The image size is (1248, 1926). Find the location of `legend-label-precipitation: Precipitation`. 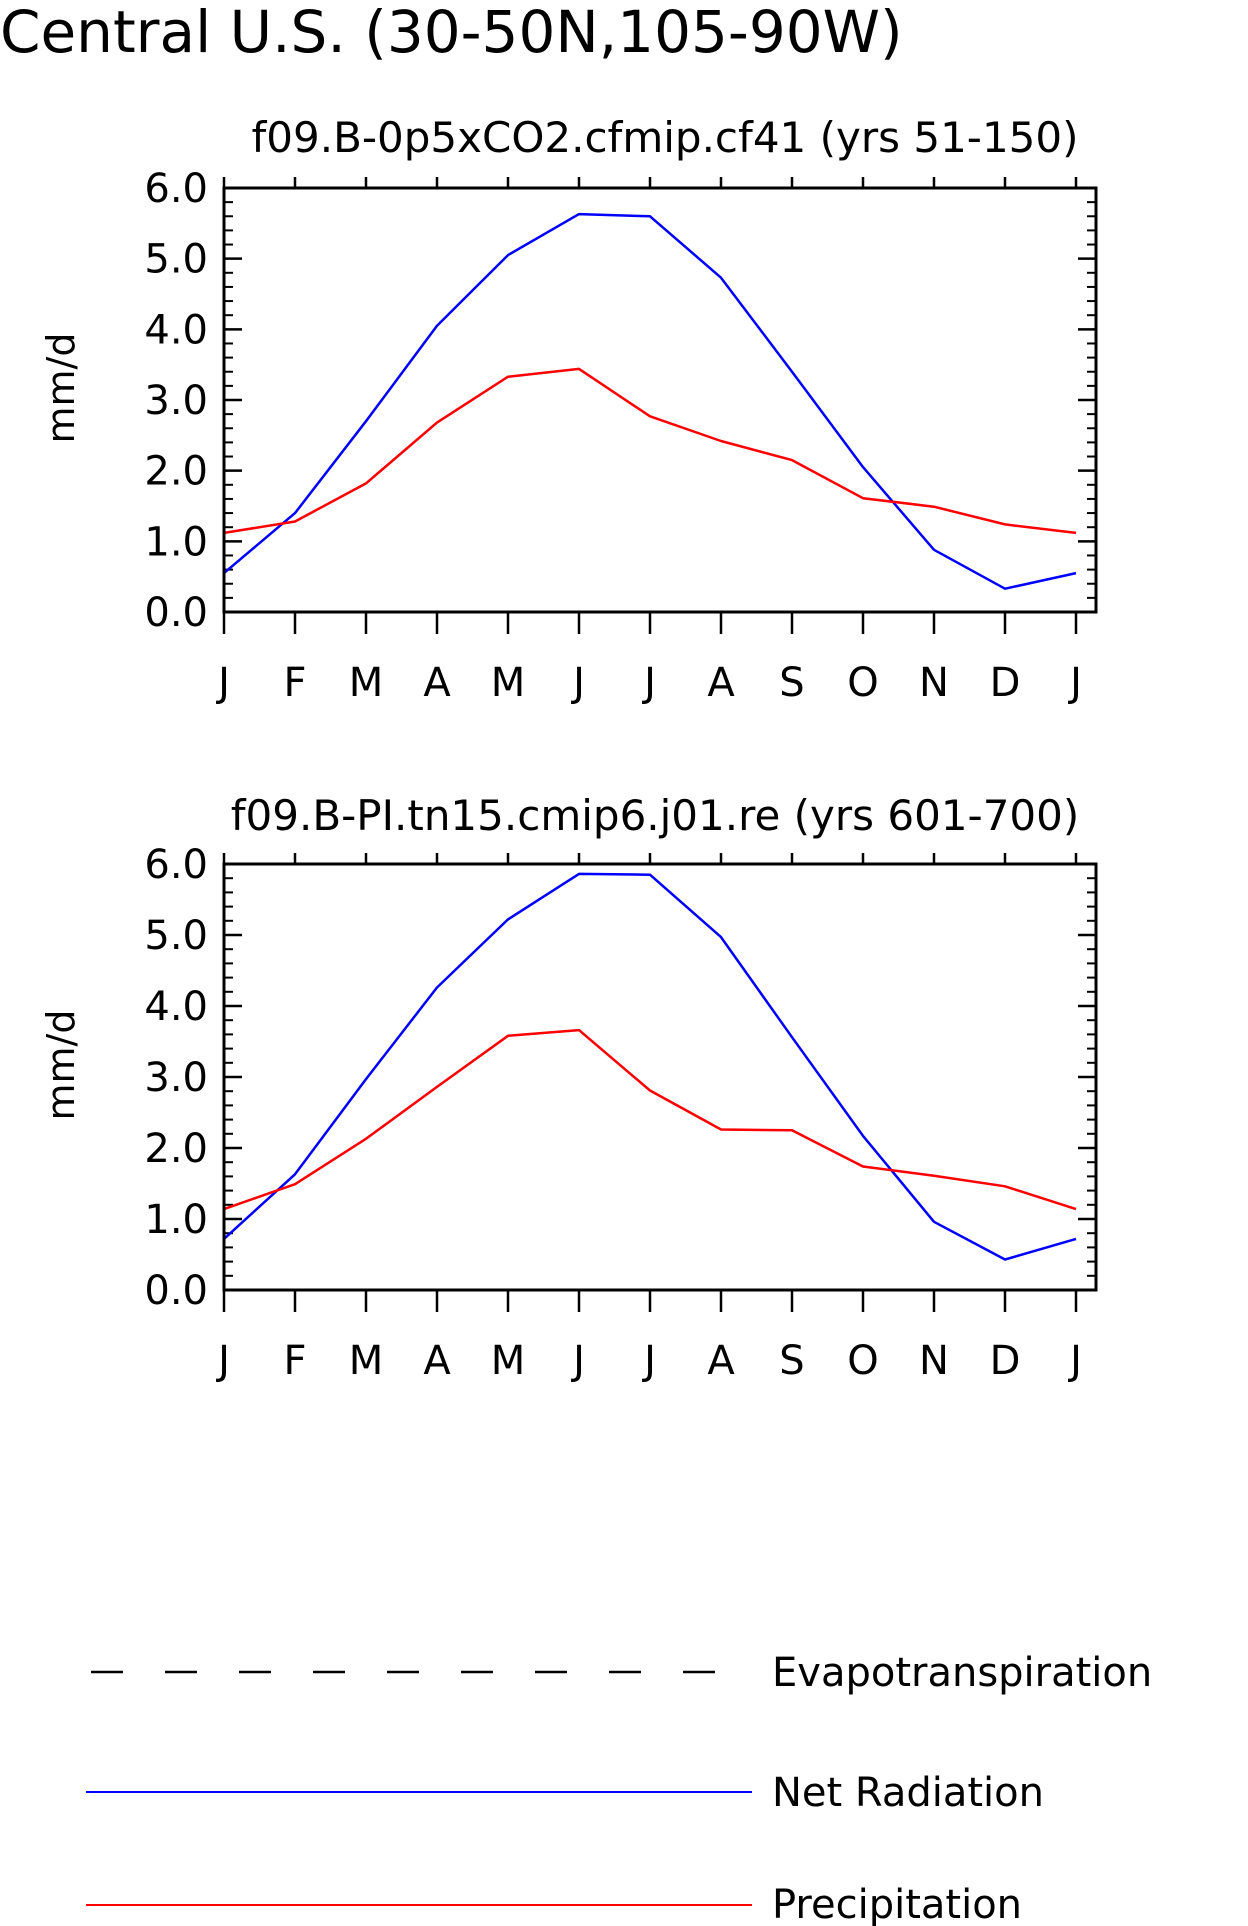

legend-label-precipitation: Precipitation is located at coordinates (897, 1904).